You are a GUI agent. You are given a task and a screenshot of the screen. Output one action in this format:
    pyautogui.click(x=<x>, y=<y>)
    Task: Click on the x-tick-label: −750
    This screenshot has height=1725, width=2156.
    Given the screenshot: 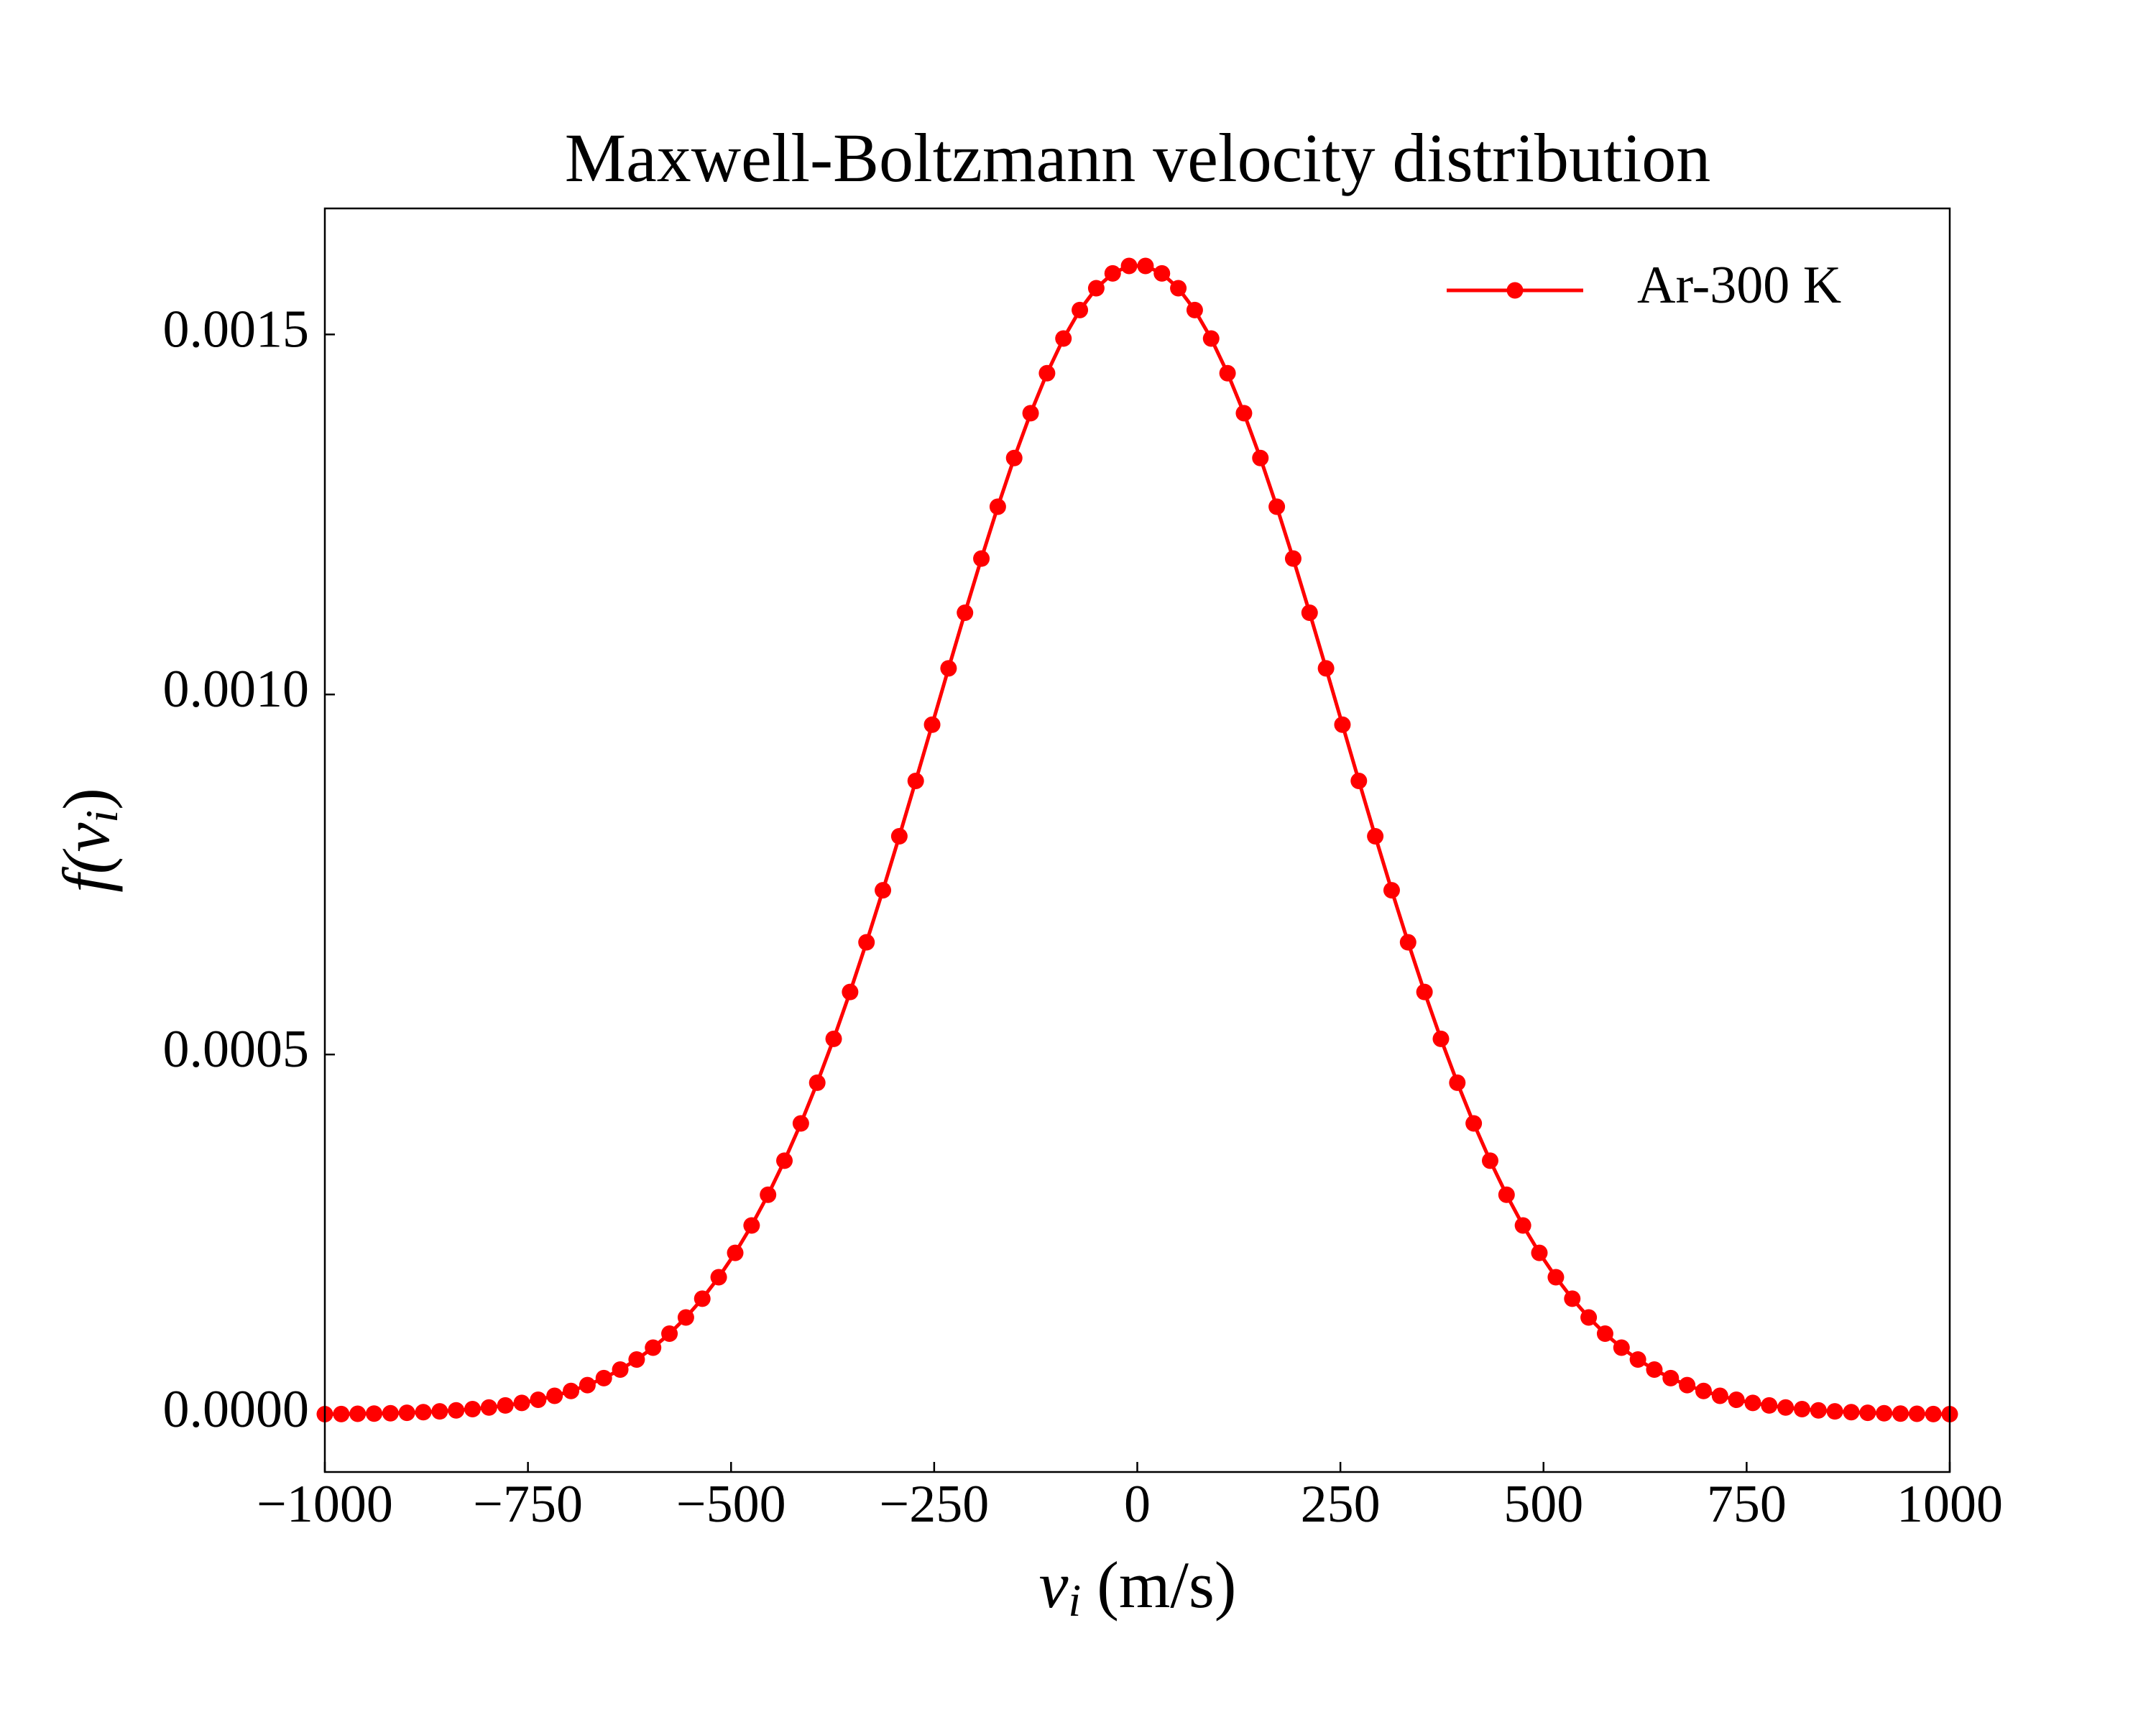 What is the action you would take?
    pyautogui.click(x=528, y=1504)
    